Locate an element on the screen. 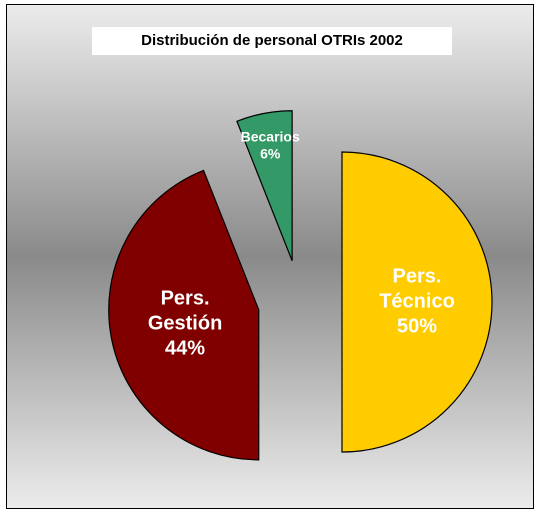 The width and height of the screenshot is (540, 514). chart-title: Distribución de personal OTRIs 2002 is located at coordinates (272, 41).